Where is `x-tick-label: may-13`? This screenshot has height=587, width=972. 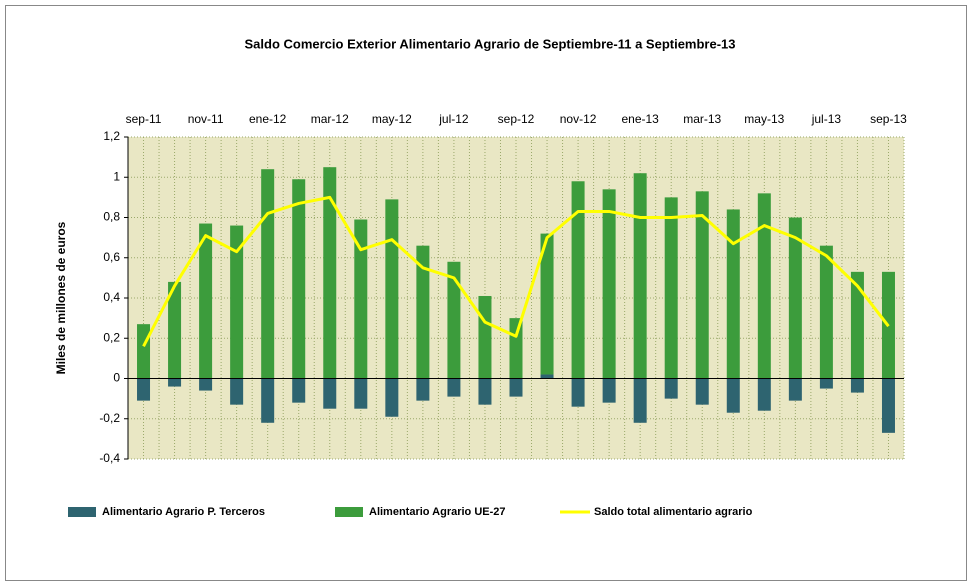
x-tick-label: may-13 is located at coordinates (764, 119).